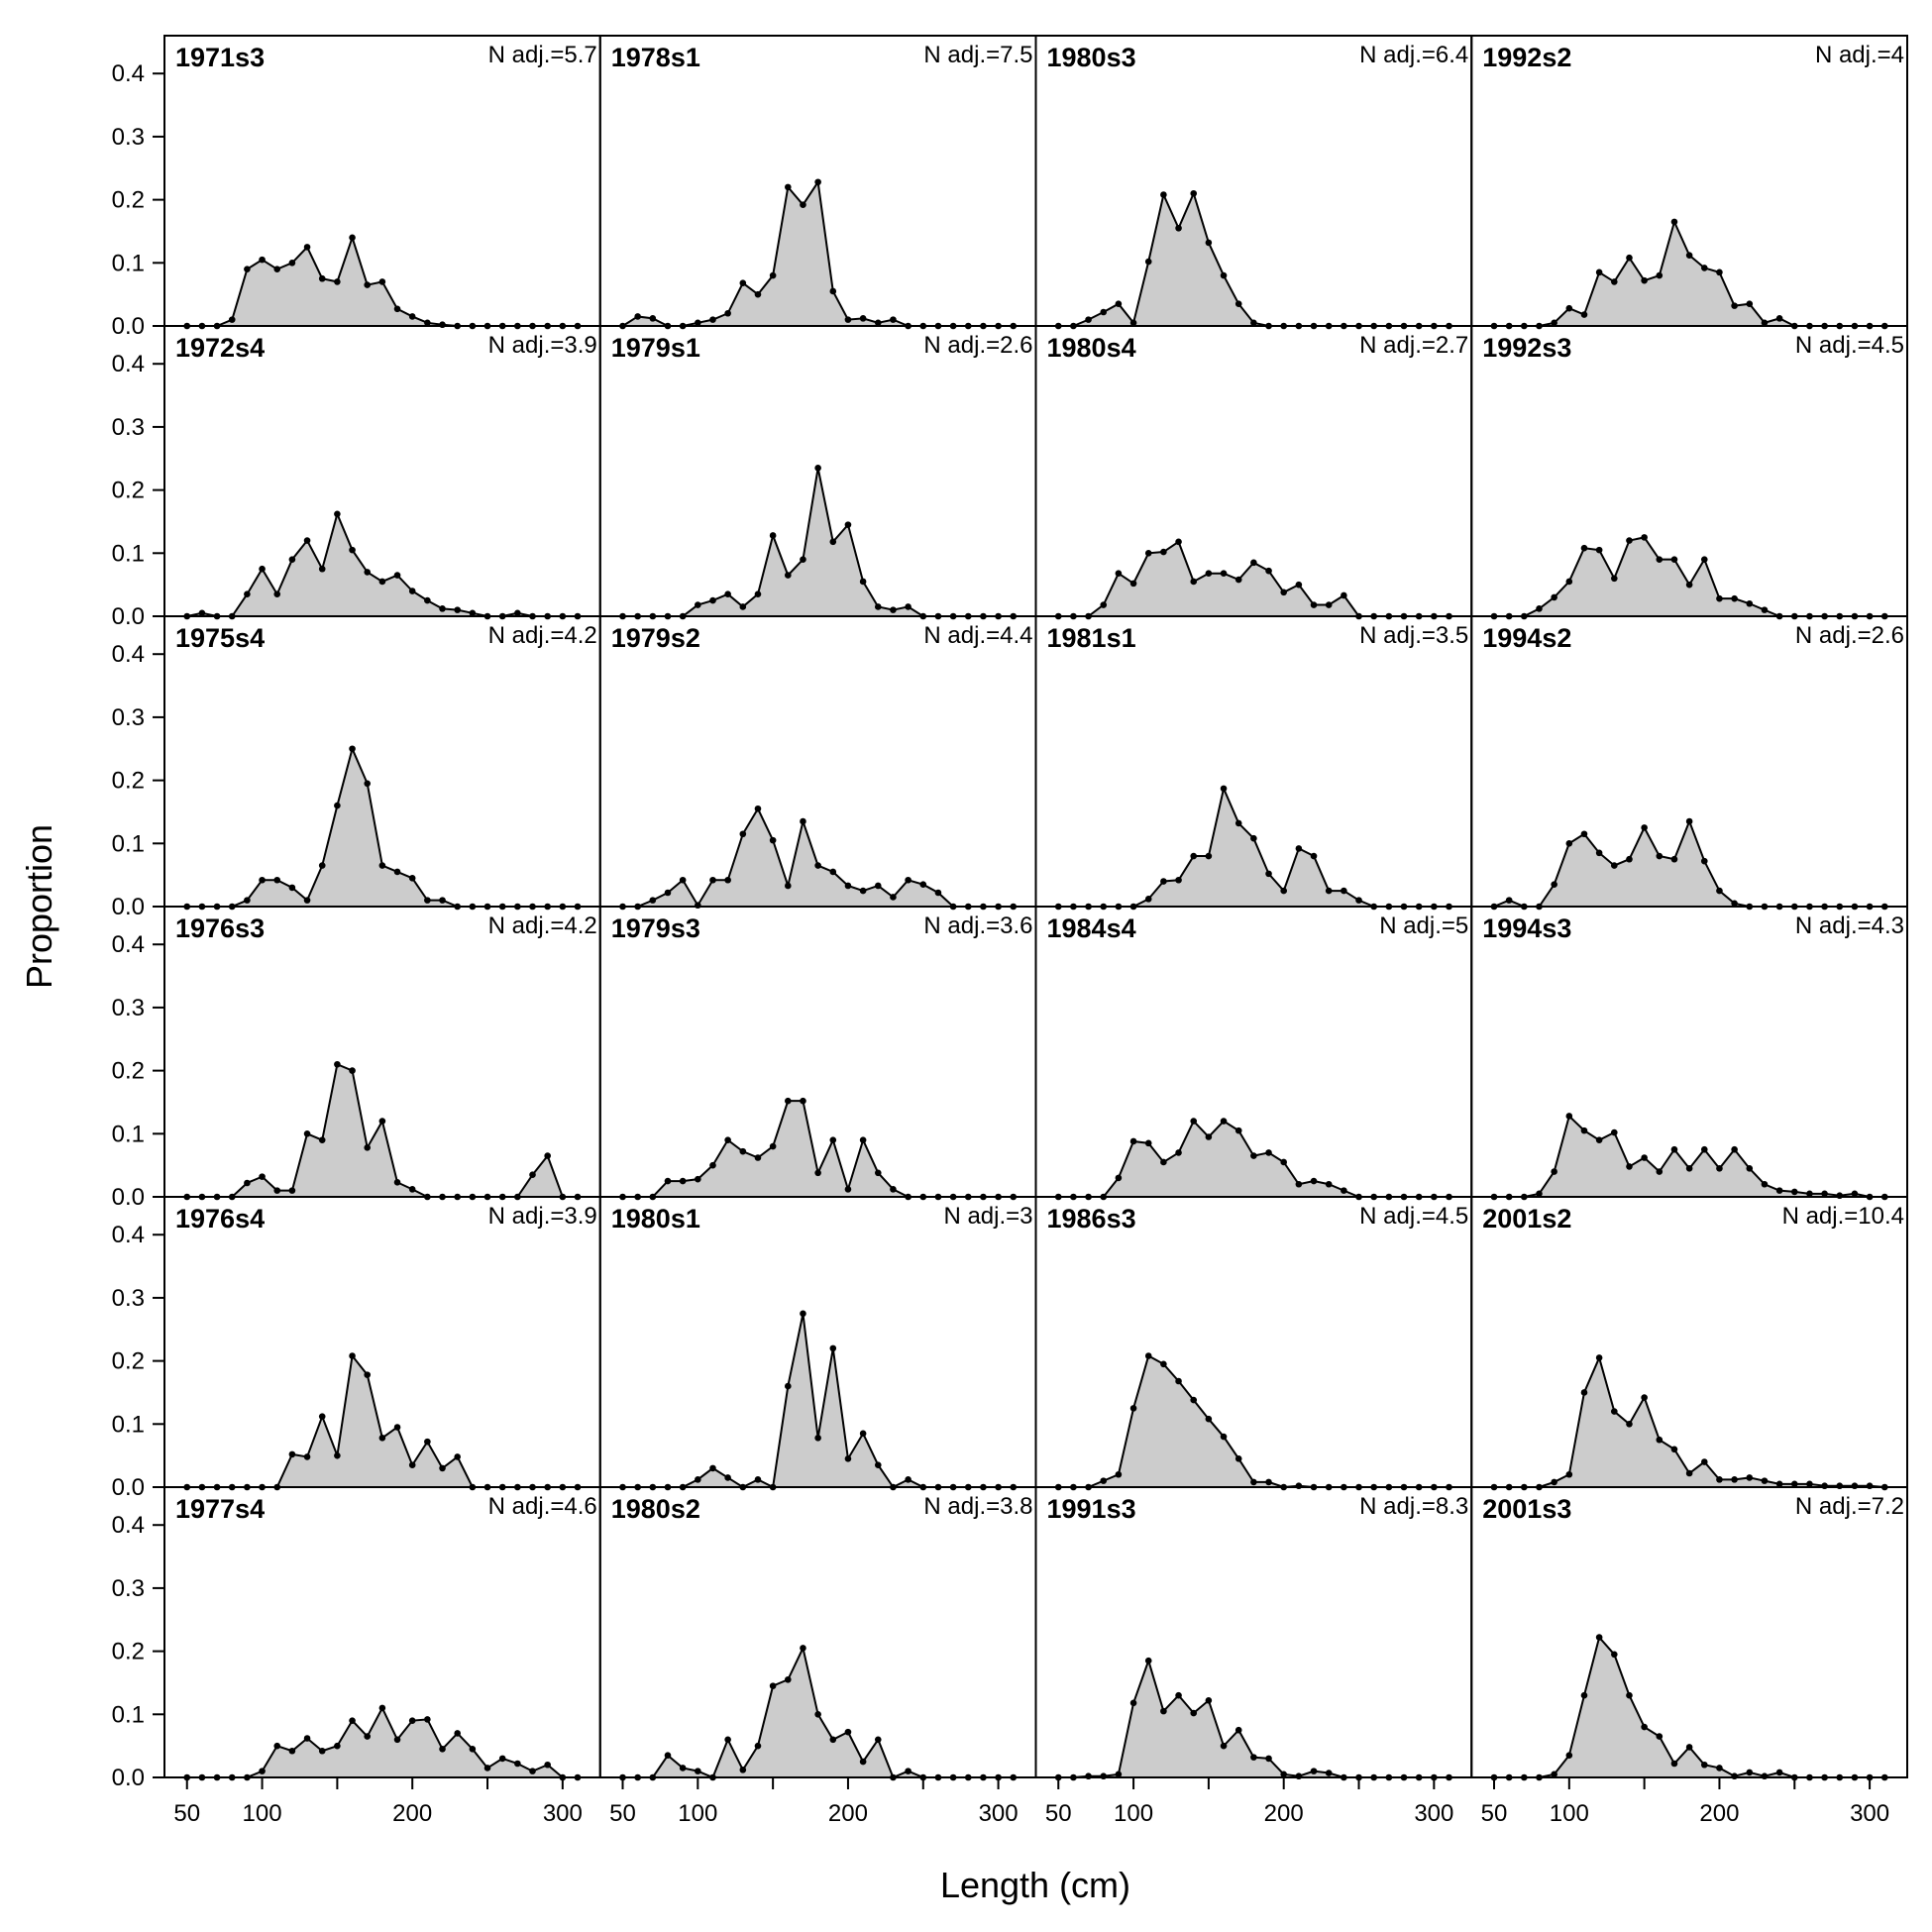 The height and width of the screenshot is (1932, 1932). What do you see at coordinates (1253, 182) in the screenshot?
I see `panel-1980s3: 1980s3 N adj.=6.4` at bounding box center [1253, 182].